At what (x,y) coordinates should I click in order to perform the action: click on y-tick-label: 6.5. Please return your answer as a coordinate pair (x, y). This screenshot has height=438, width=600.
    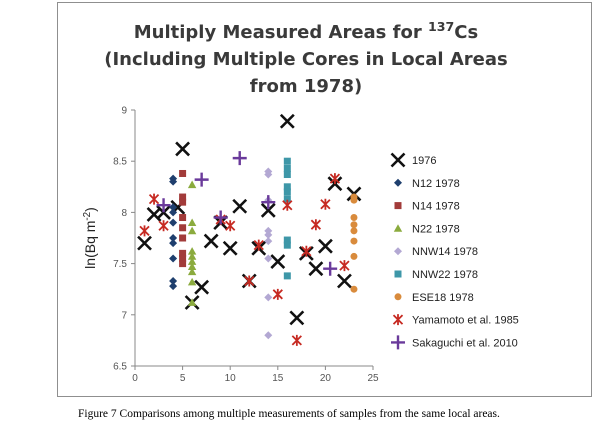
    Looking at the image, I should click on (120, 367).